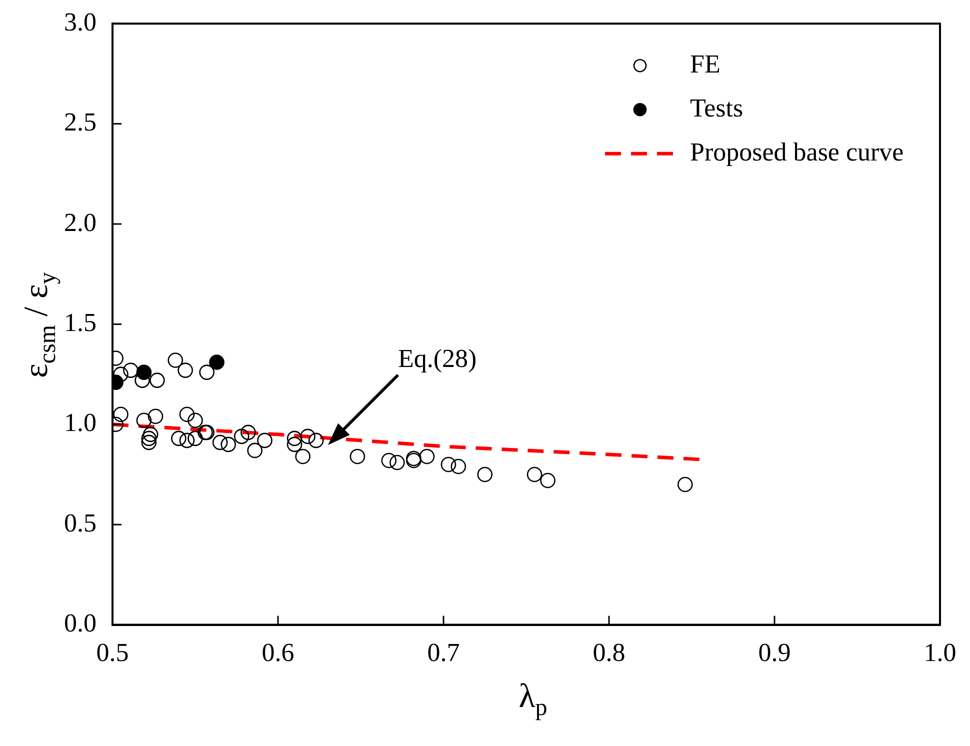 The height and width of the screenshot is (746, 970). I want to click on x-tick-label: 0.5, so click(112, 653).